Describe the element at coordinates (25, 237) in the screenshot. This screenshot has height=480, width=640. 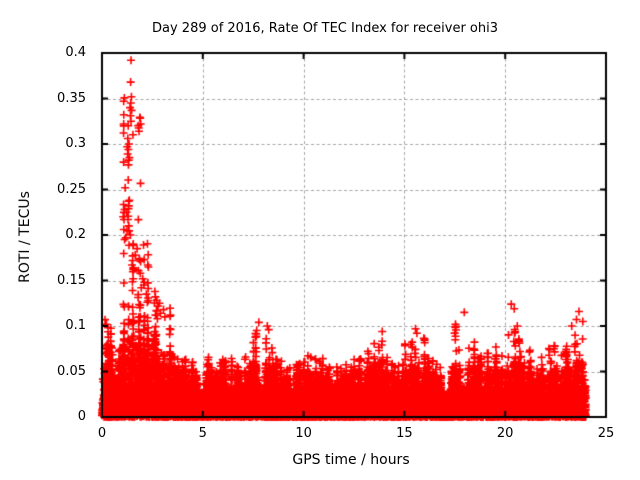
I see `y-axis-title: ROTI / TECUs` at that location.